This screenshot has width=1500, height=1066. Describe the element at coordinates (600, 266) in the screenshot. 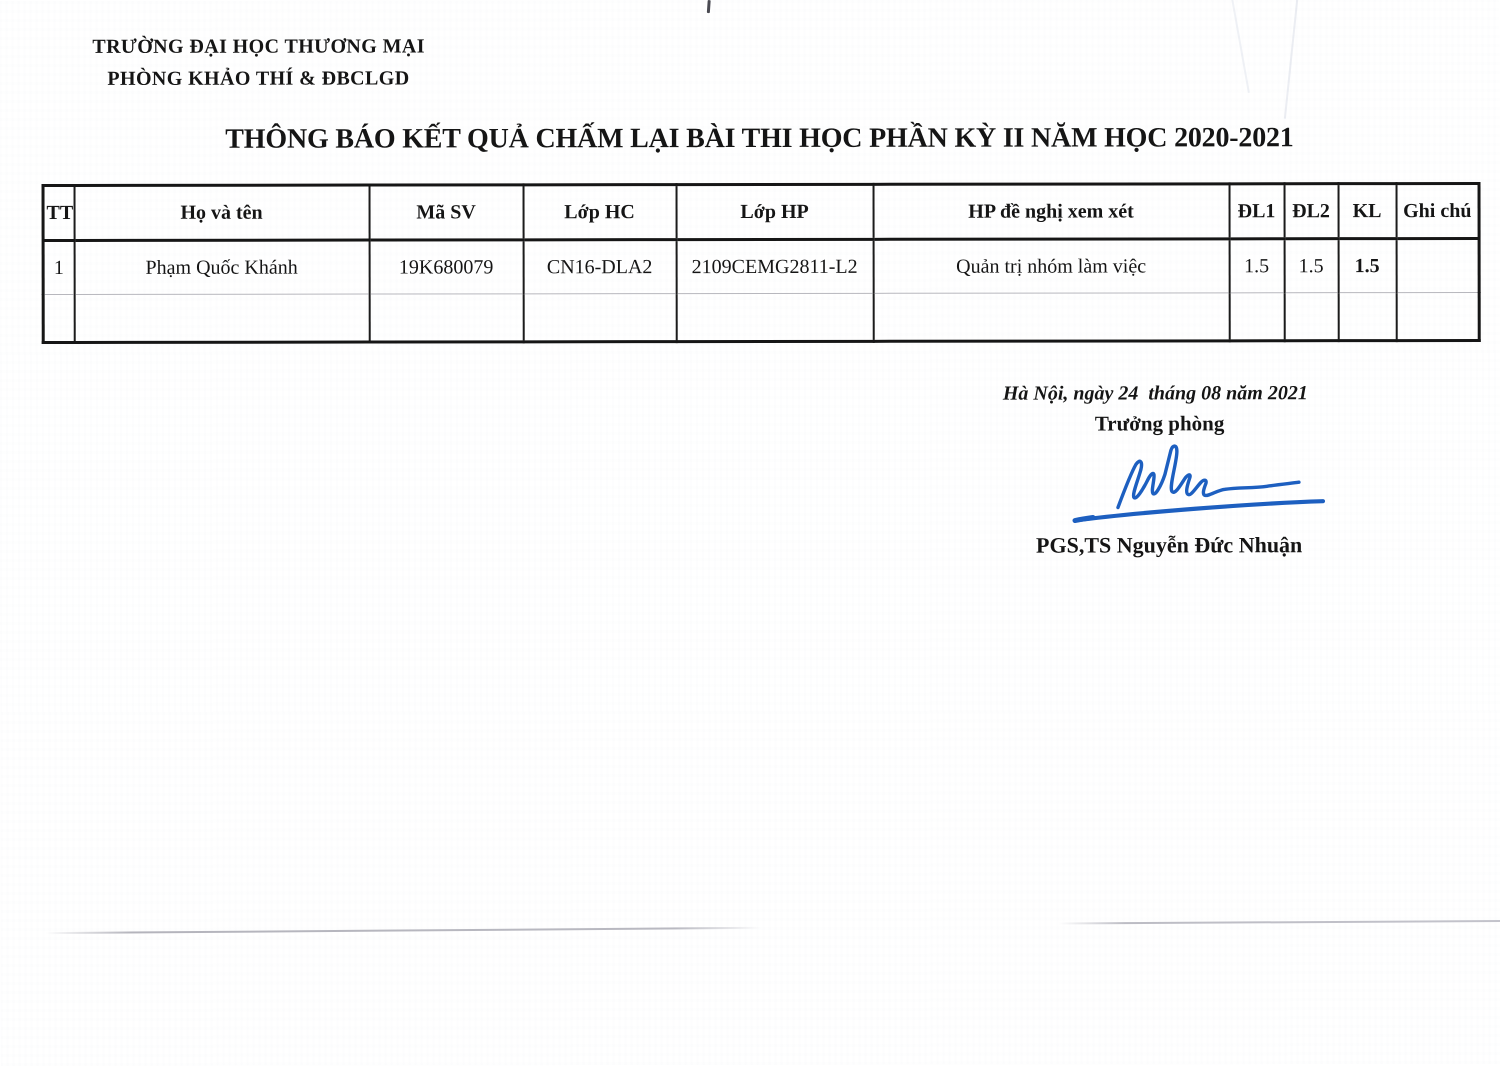

I see `cell-lop-hc: CN16-DLA2` at that location.